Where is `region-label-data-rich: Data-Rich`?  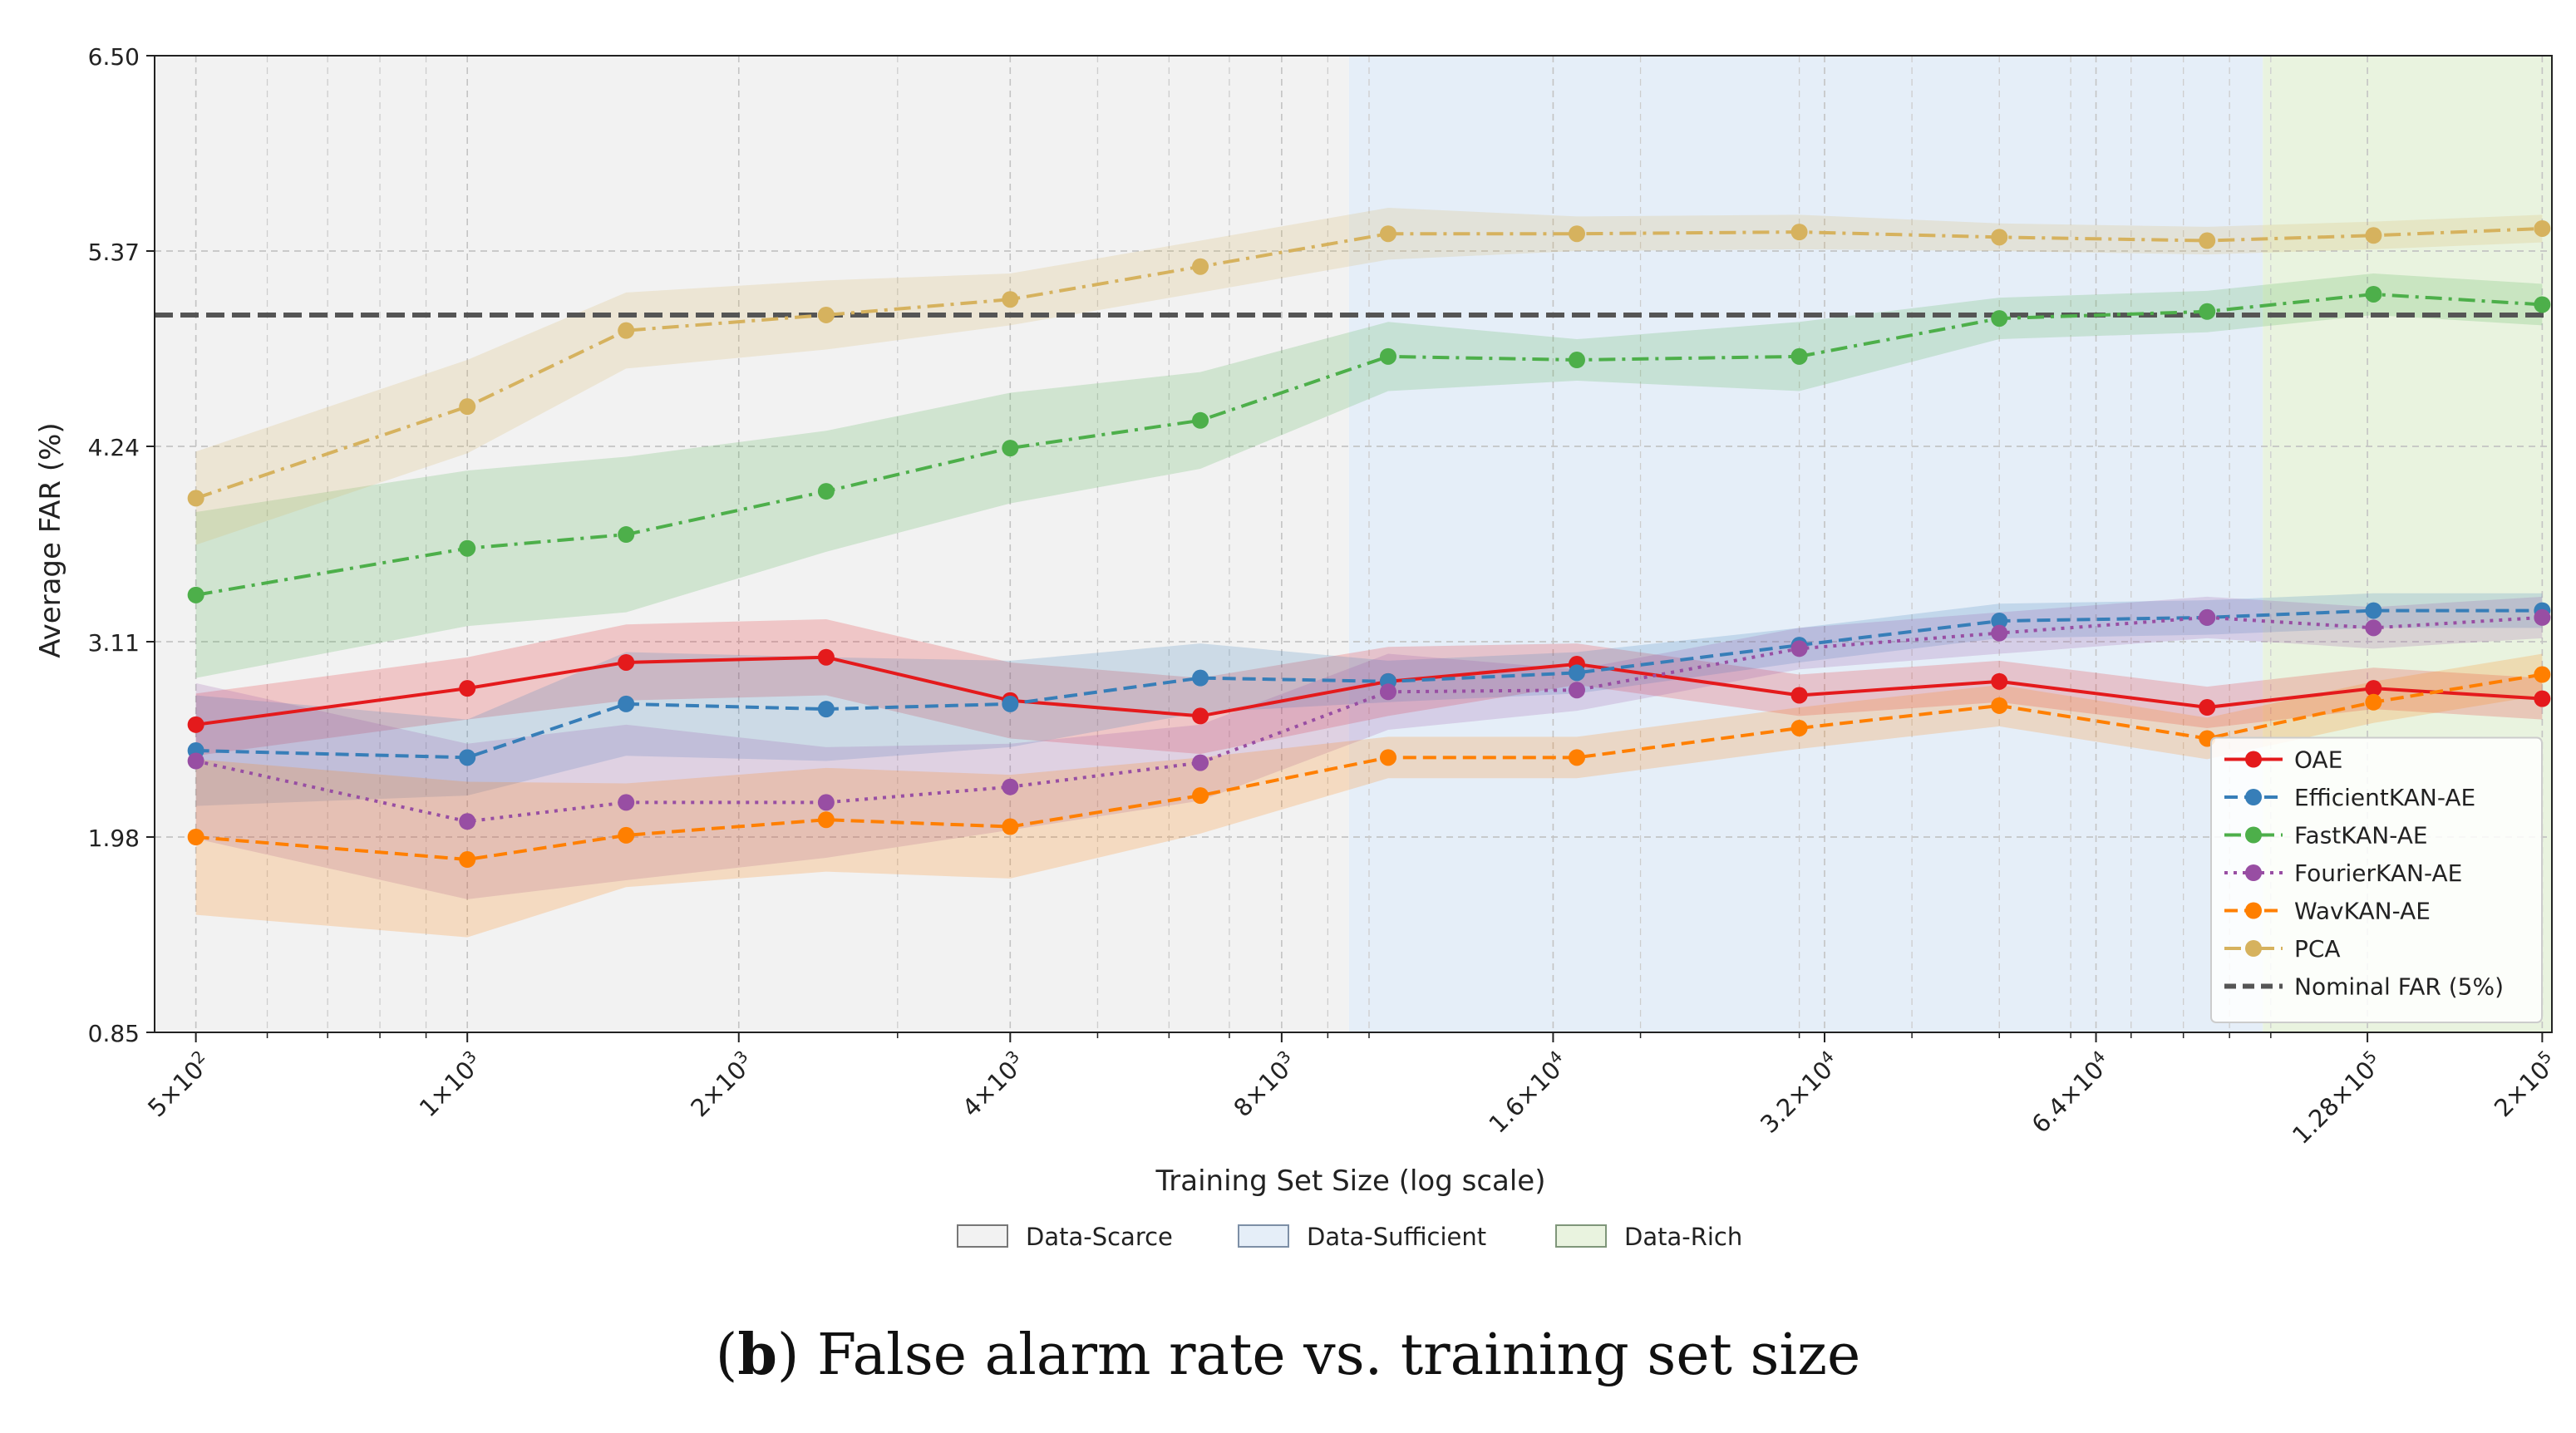 region-label-data-rich: Data-Rich is located at coordinates (1683, 1237).